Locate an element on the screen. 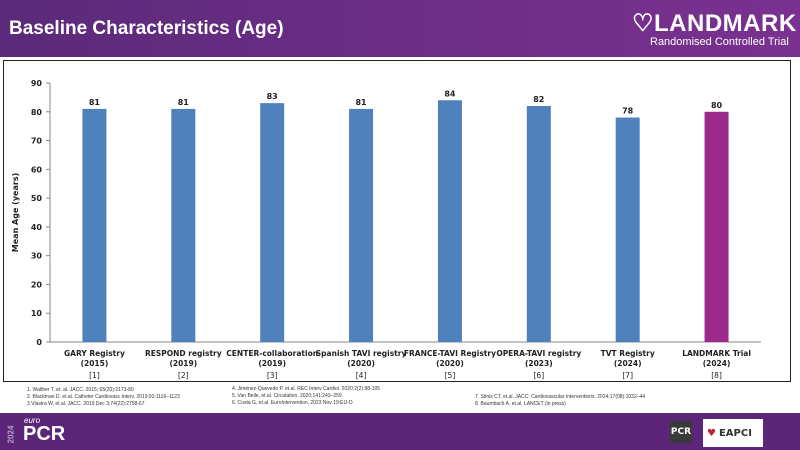  y-tick-label: 40 is located at coordinates (37, 227).